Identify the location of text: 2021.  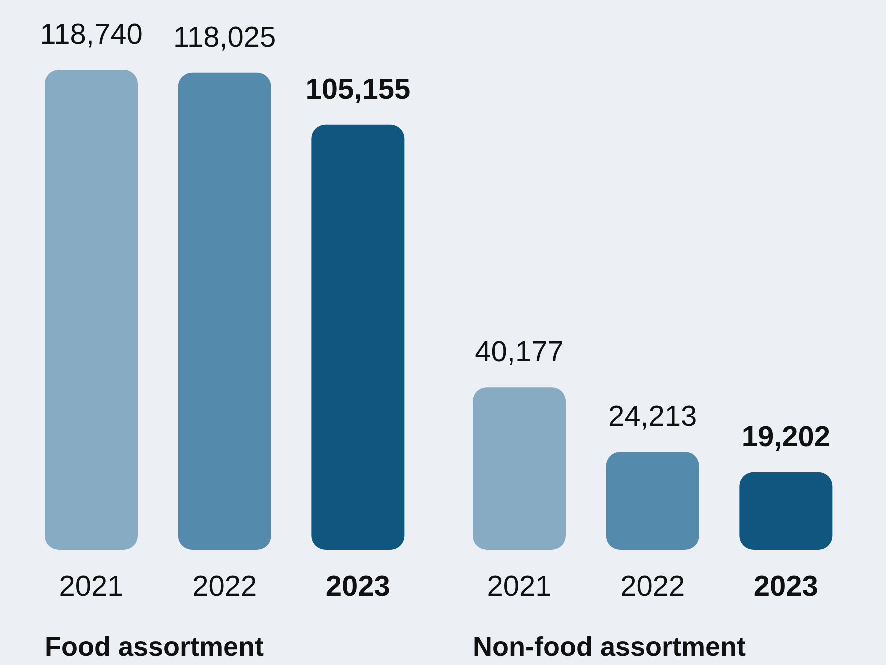
(519, 587).